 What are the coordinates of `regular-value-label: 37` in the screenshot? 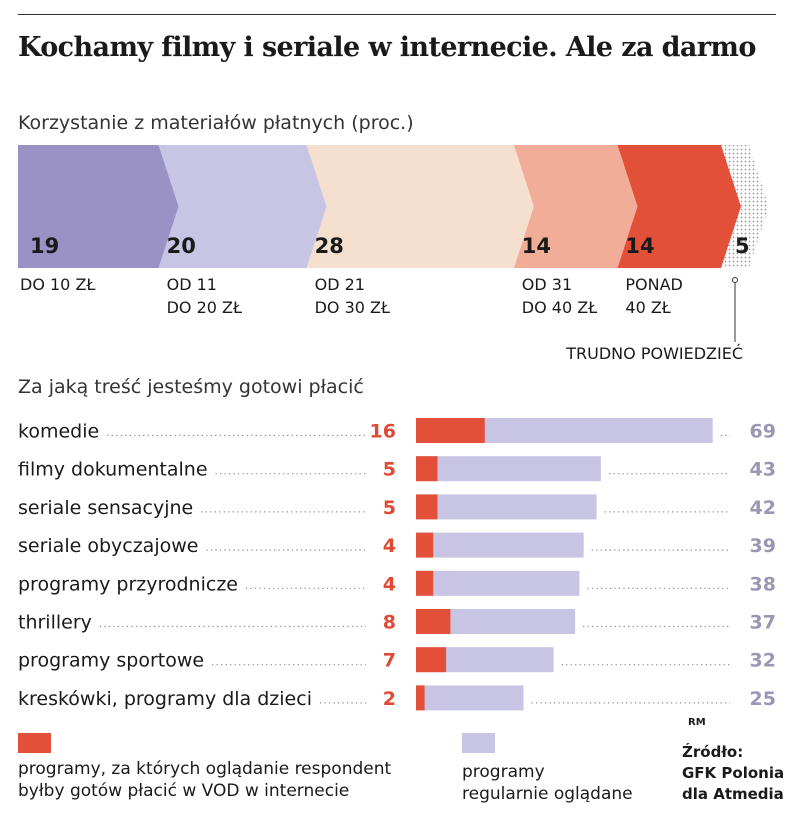 It's located at (763, 623).